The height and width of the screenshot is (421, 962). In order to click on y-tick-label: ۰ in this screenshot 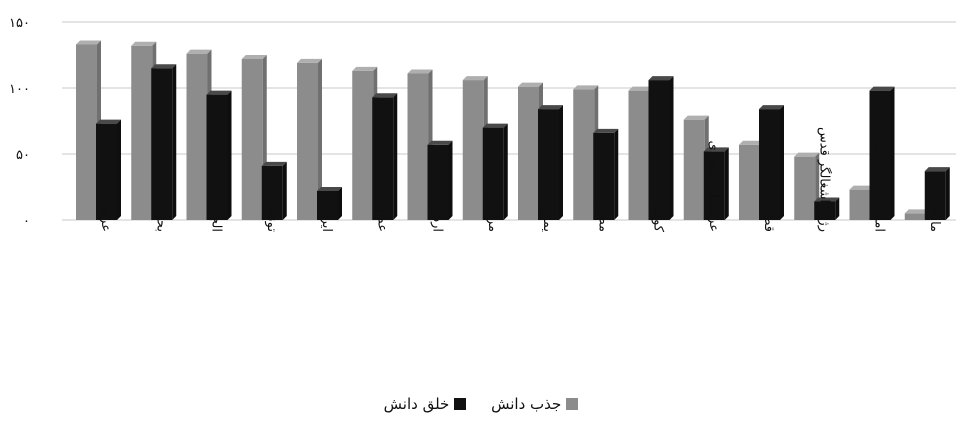, I will do `click(26, 221)`.